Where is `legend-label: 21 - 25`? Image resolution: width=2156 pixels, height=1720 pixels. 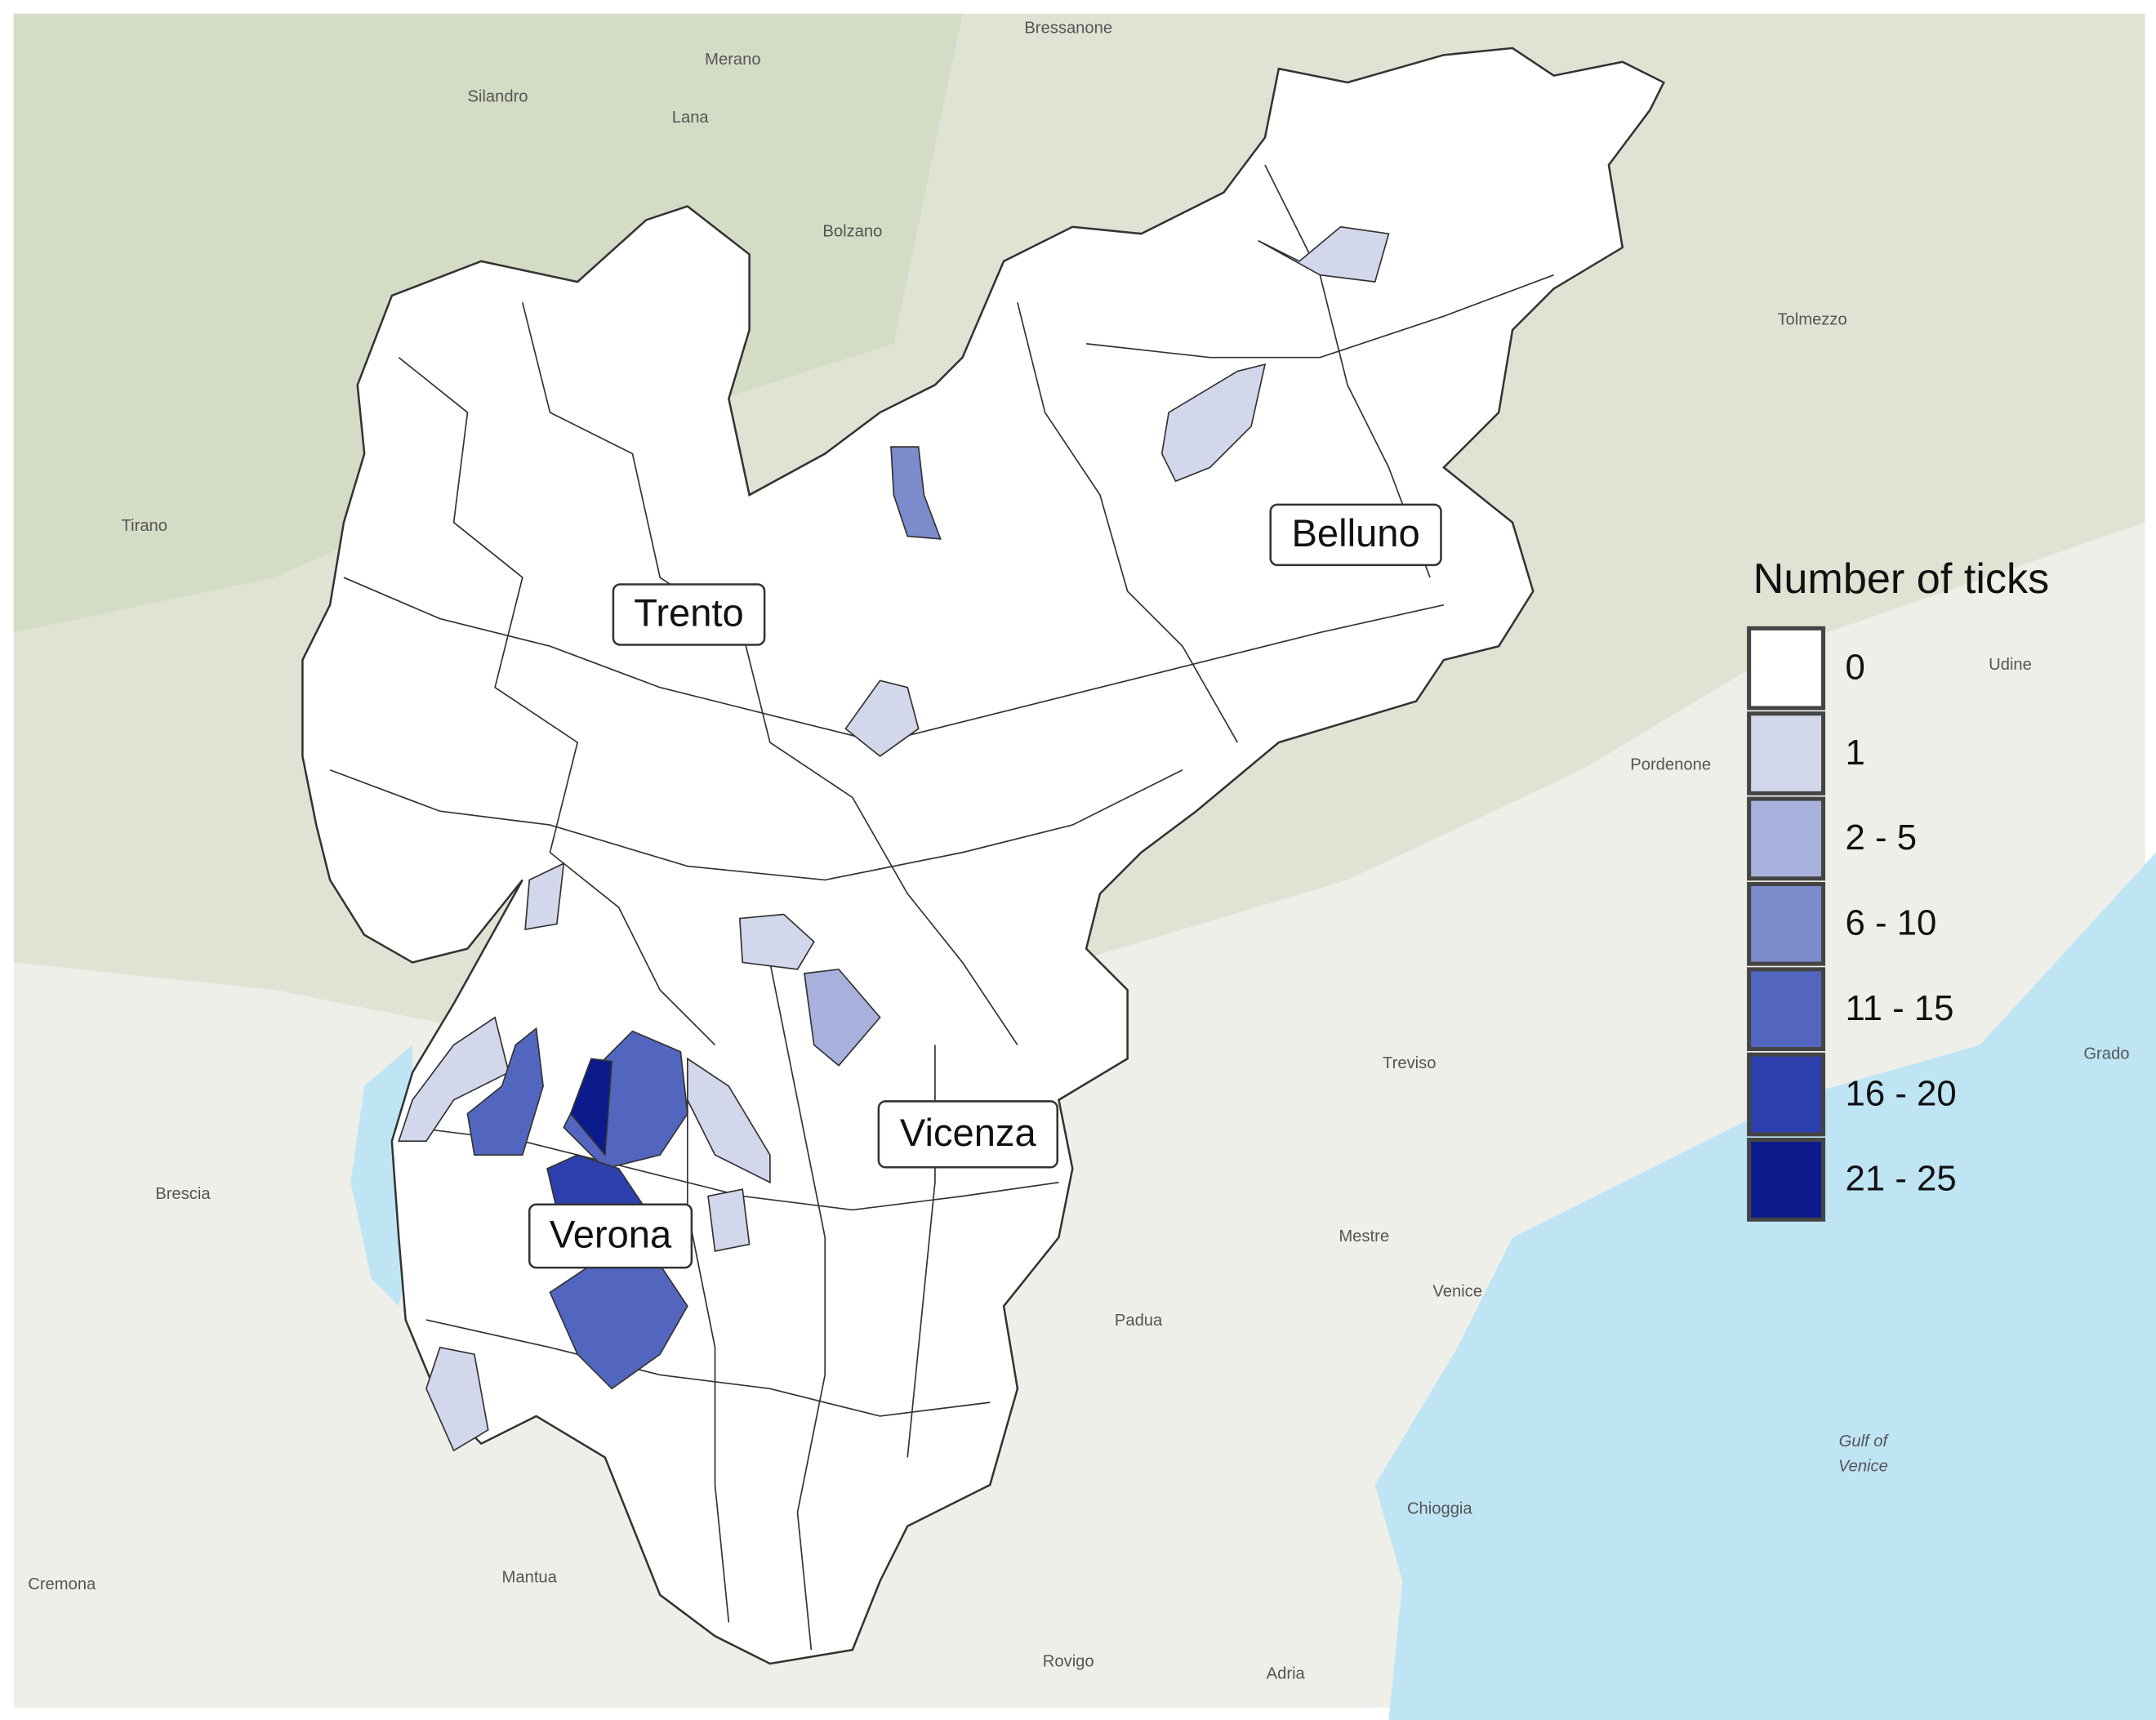
legend-label: 21 - 25 is located at coordinates (1901, 1179).